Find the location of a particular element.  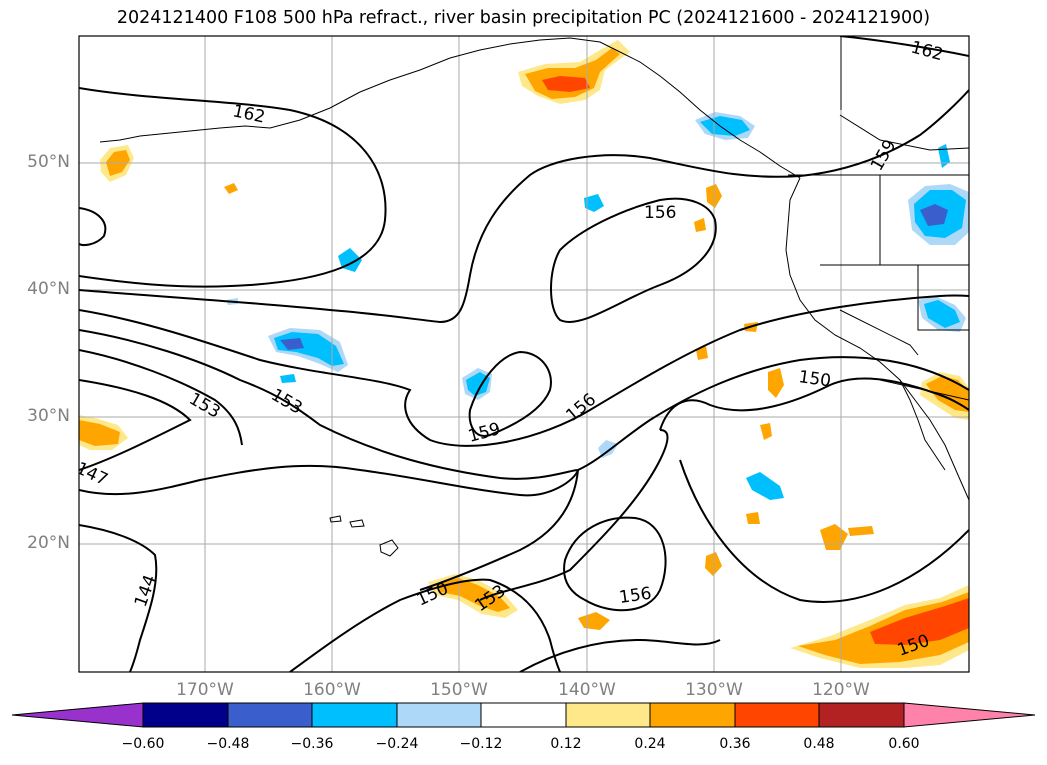

precip-area-east-pacific is located at coordinates (765, 486).